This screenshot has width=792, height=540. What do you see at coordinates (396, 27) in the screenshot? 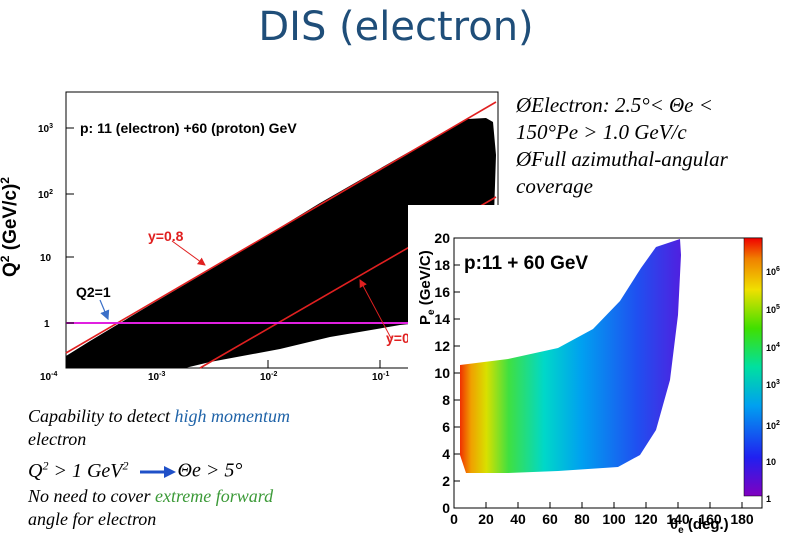
I see `slide-title: DIS (electron)` at bounding box center [396, 27].